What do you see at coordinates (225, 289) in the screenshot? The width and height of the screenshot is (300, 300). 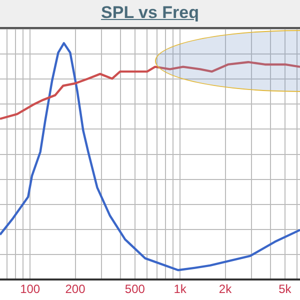 I see `x-tick-label: 2k` at bounding box center [225, 289].